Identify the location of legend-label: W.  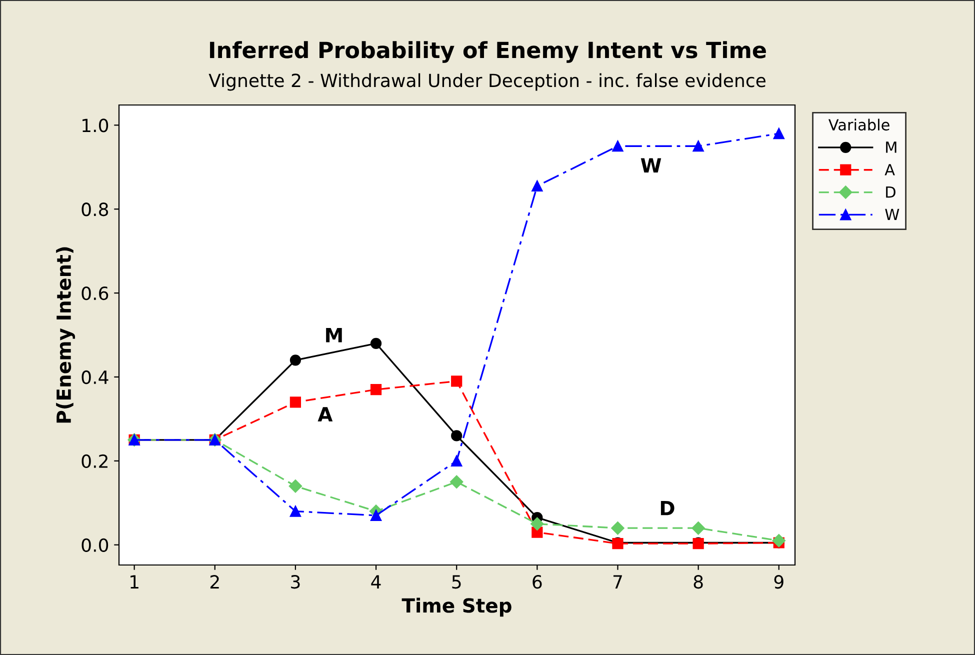
(892, 214).